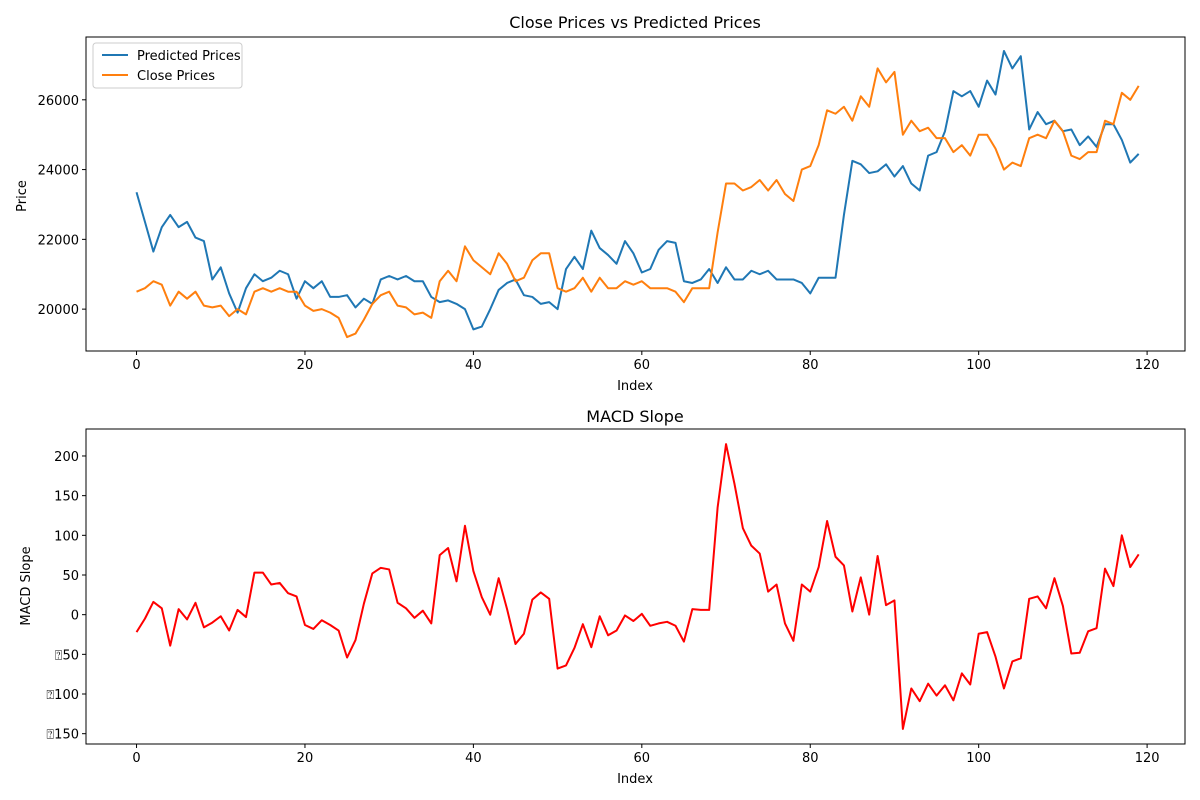 The image size is (1200, 800). Describe the element at coordinates (189, 56) in the screenshot. I see `legend-label-predicted: Predicted Prices` at that location.